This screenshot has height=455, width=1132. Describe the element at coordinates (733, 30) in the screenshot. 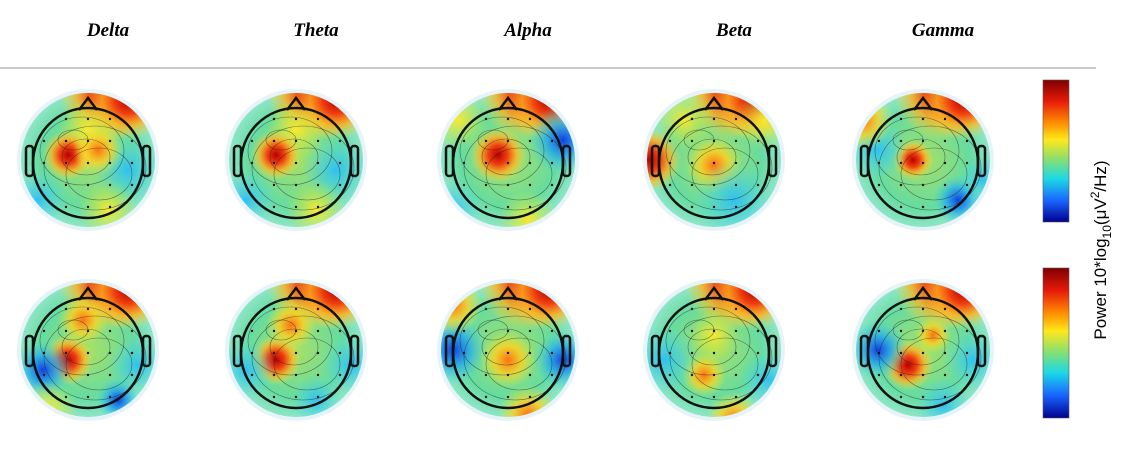

I see `band-title: Beta` at that location.